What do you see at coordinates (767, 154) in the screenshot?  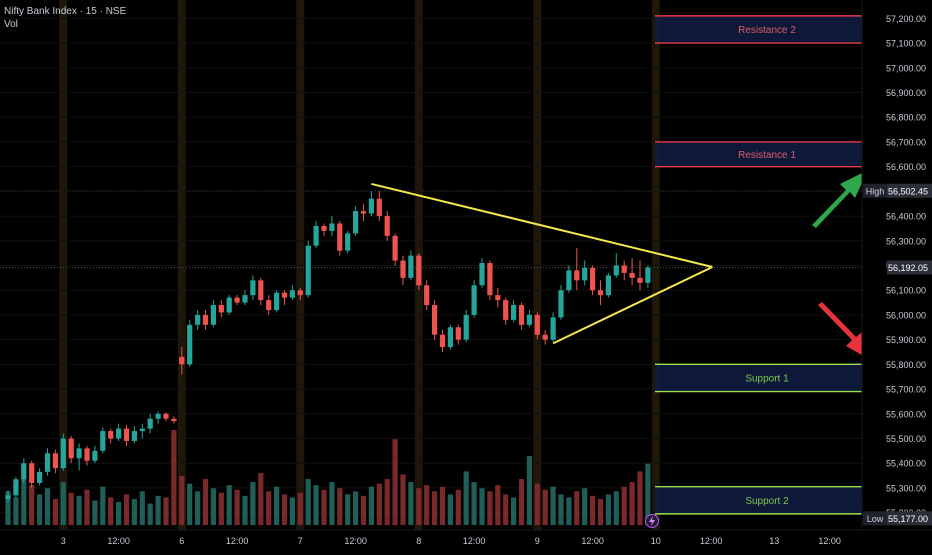 I see `resistance-zone-2: Resistance 1` at bounding box center [767, 154].